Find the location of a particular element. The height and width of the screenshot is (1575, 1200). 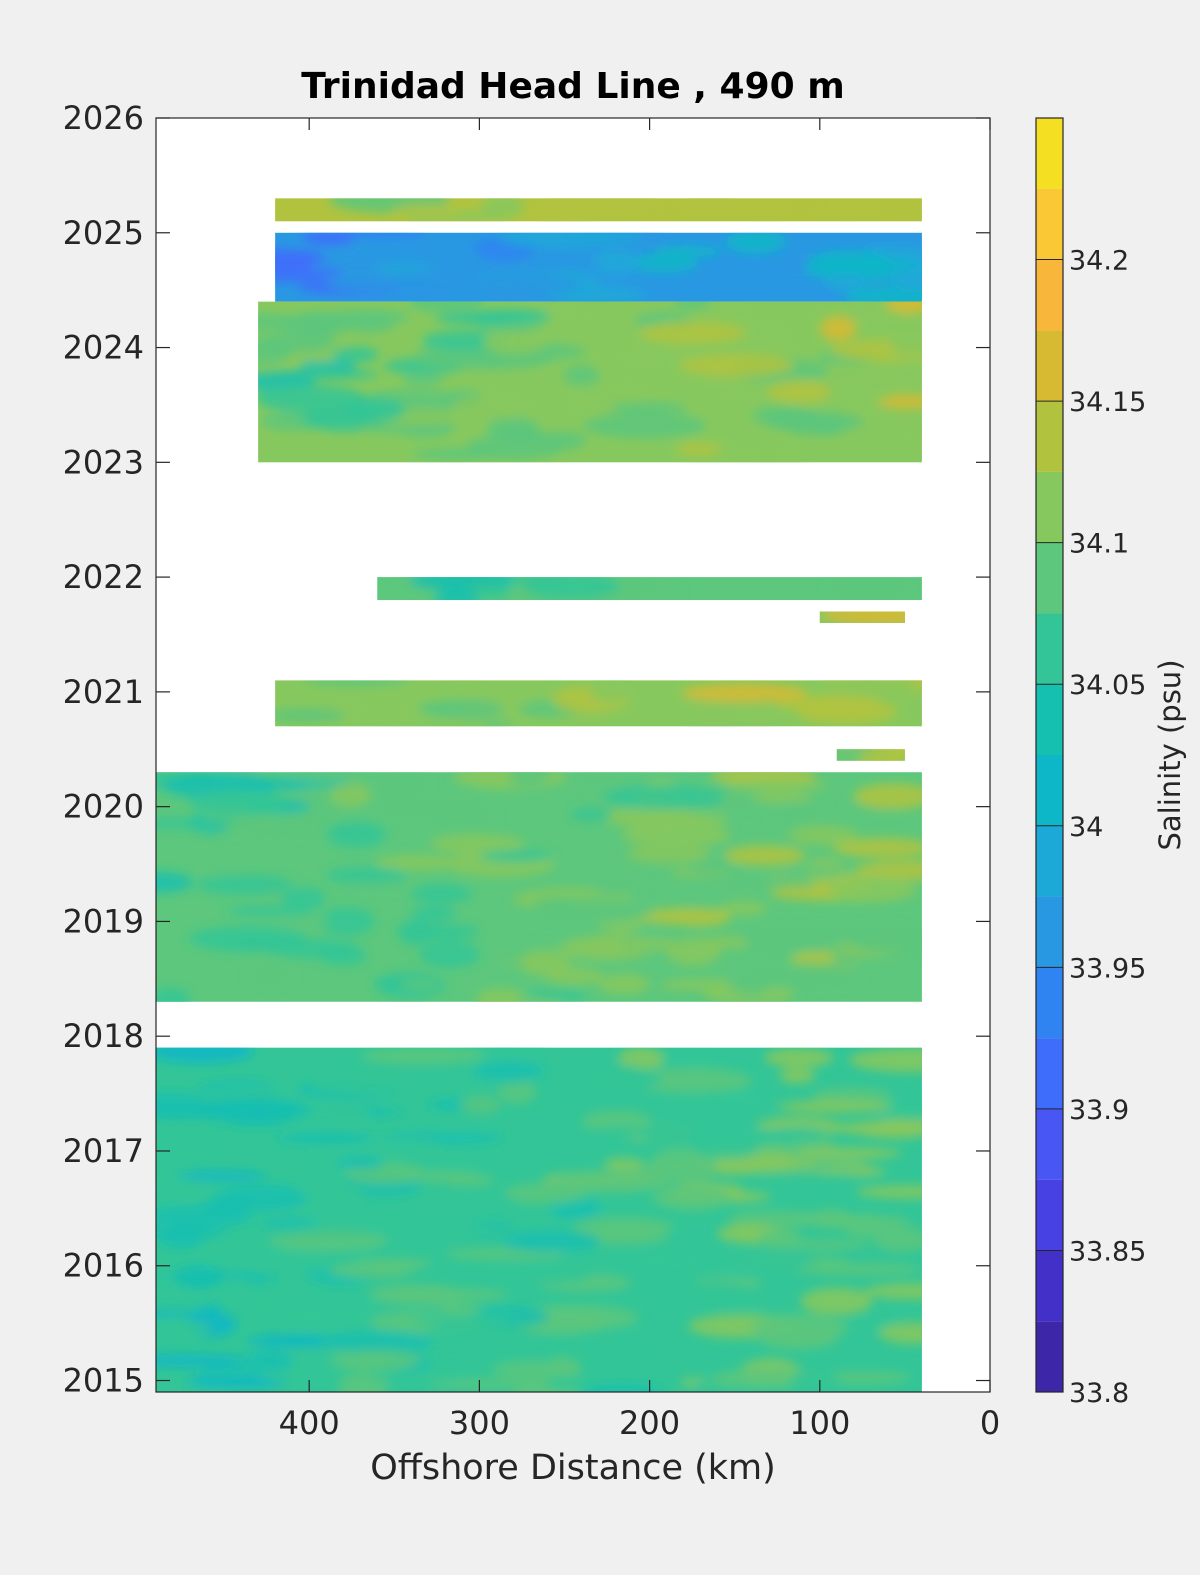

y-tick-label: 2021 is located at coordinates (103, 692).